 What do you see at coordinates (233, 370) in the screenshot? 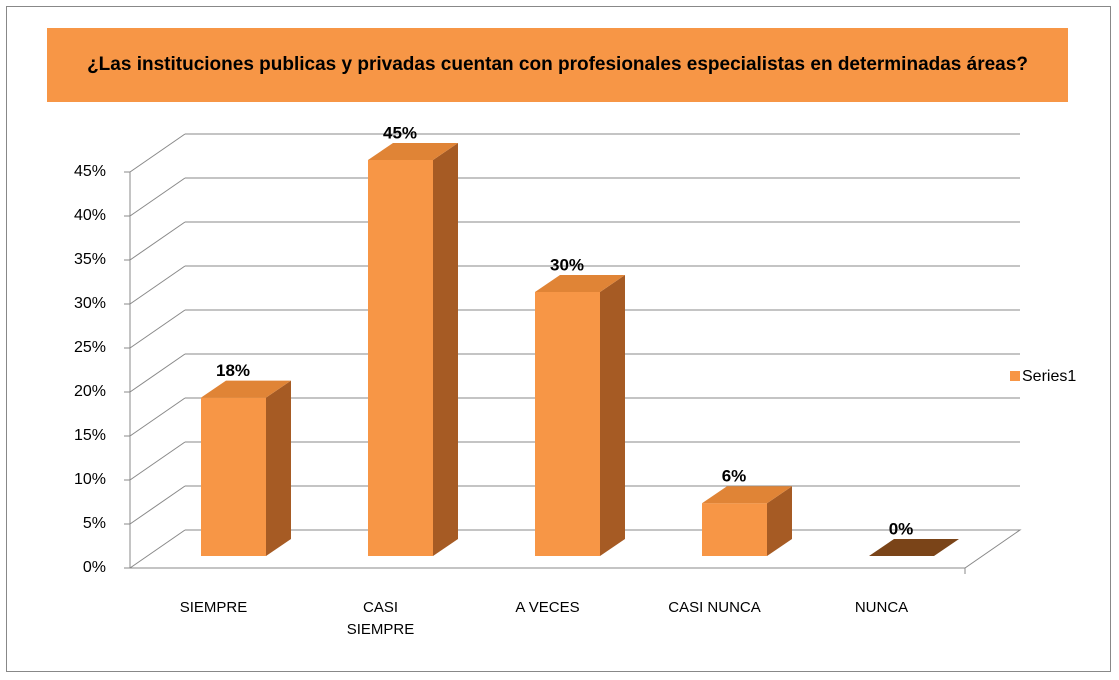
I see `data-label: 18%` at bounding box center [233, 370].